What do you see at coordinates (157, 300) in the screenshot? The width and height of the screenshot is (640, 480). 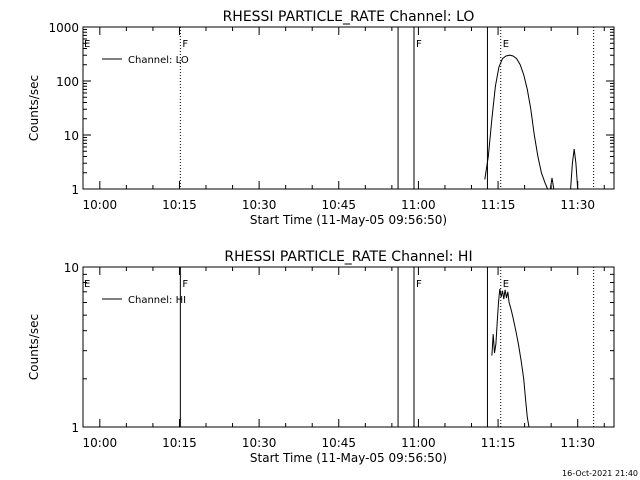 I see `legend-label: Channel: HI` at bounding box center [157, 300].